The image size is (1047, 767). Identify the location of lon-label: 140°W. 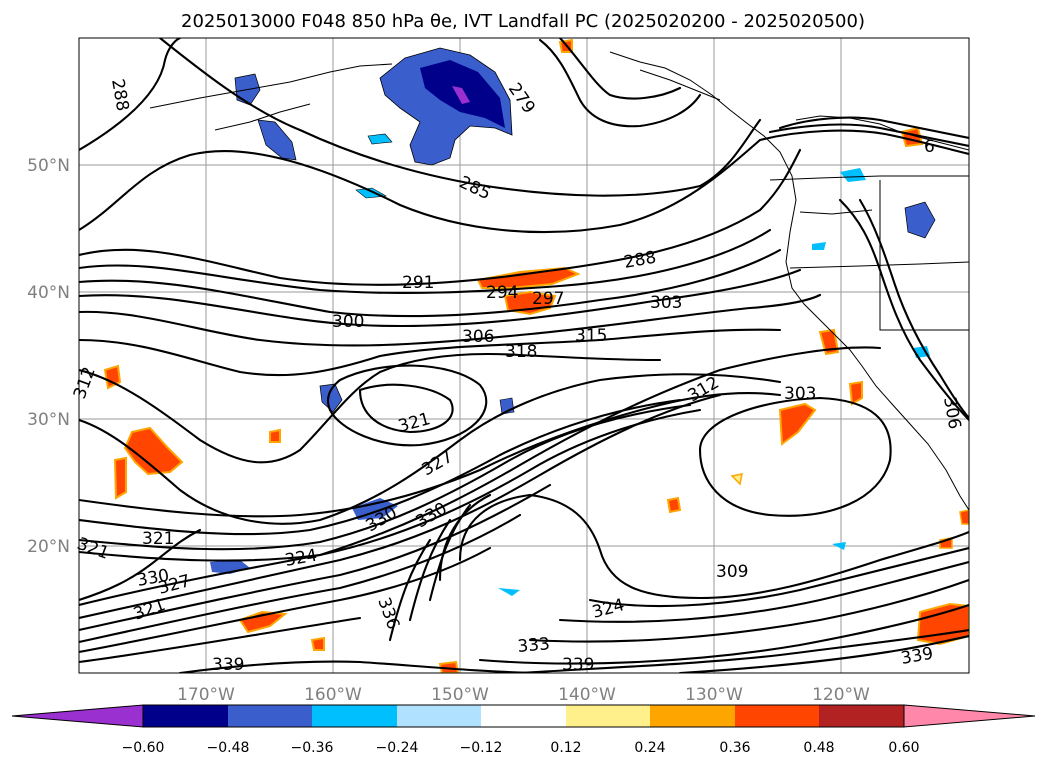
(587, 695).